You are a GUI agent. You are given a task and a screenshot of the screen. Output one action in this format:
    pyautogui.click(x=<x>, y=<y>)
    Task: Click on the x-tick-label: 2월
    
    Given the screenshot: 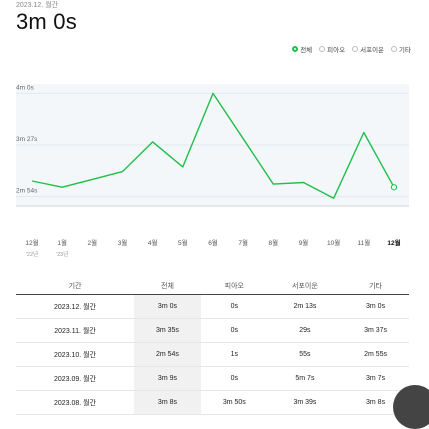 What is the action you would take?
    pyautogui.click(x=93, y=242)
    